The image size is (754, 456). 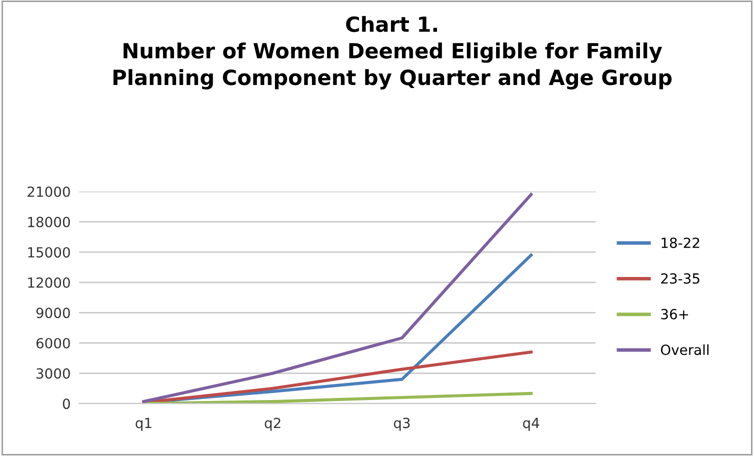 I want to click on chart-title: Chart 1. Number of Women Deemed Eligible for Family Planning Component by Quarter and Age Group, so click(x=393, y=53).